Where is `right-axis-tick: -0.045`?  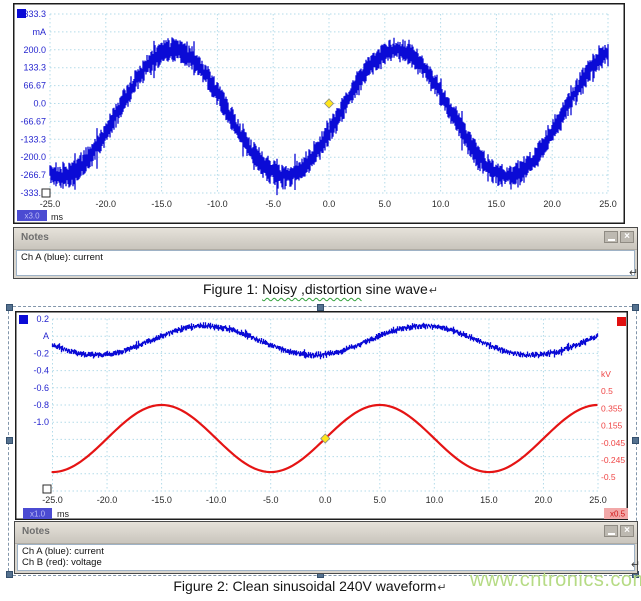 right-axis-tick: -0.045 is located at coordinates (613, 443).